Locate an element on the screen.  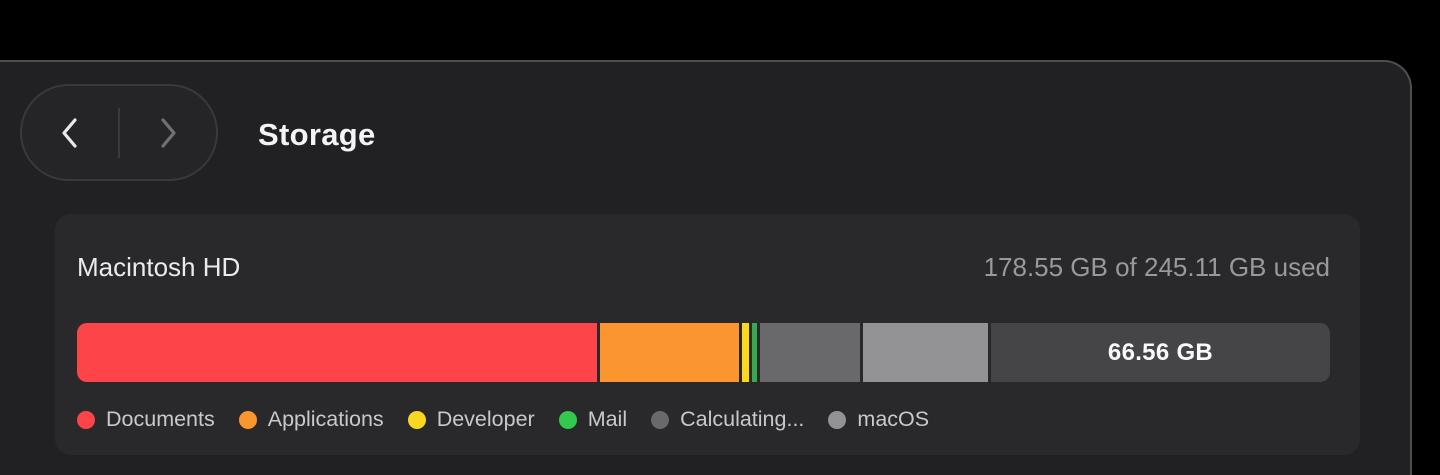
legend-label: Documents is located at coordinates (160, 419).